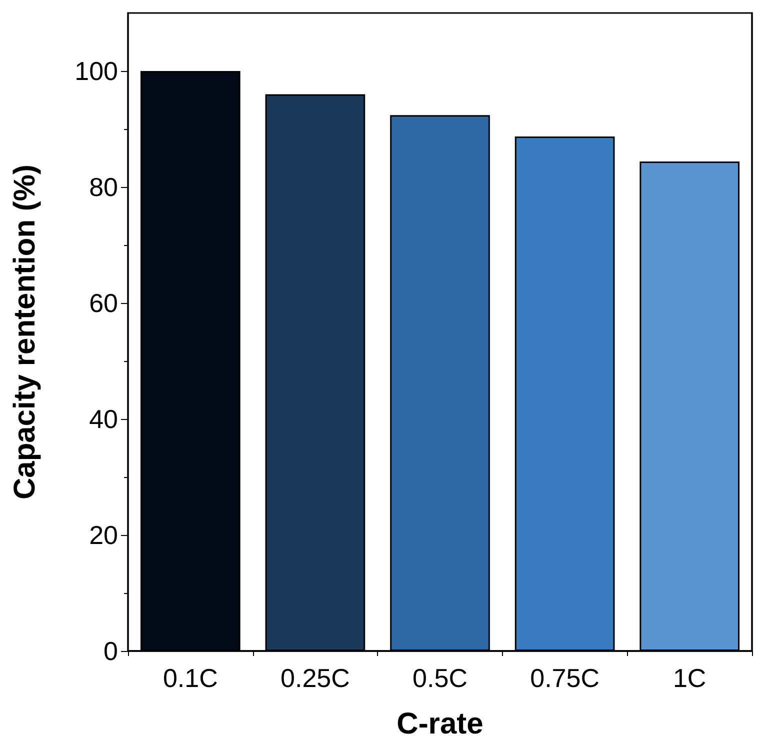 This screenshot has width=764, height=744. Describe the element at coordinates (96, 71) in the screenshot. I see `y-tick-label: 100` at that location.